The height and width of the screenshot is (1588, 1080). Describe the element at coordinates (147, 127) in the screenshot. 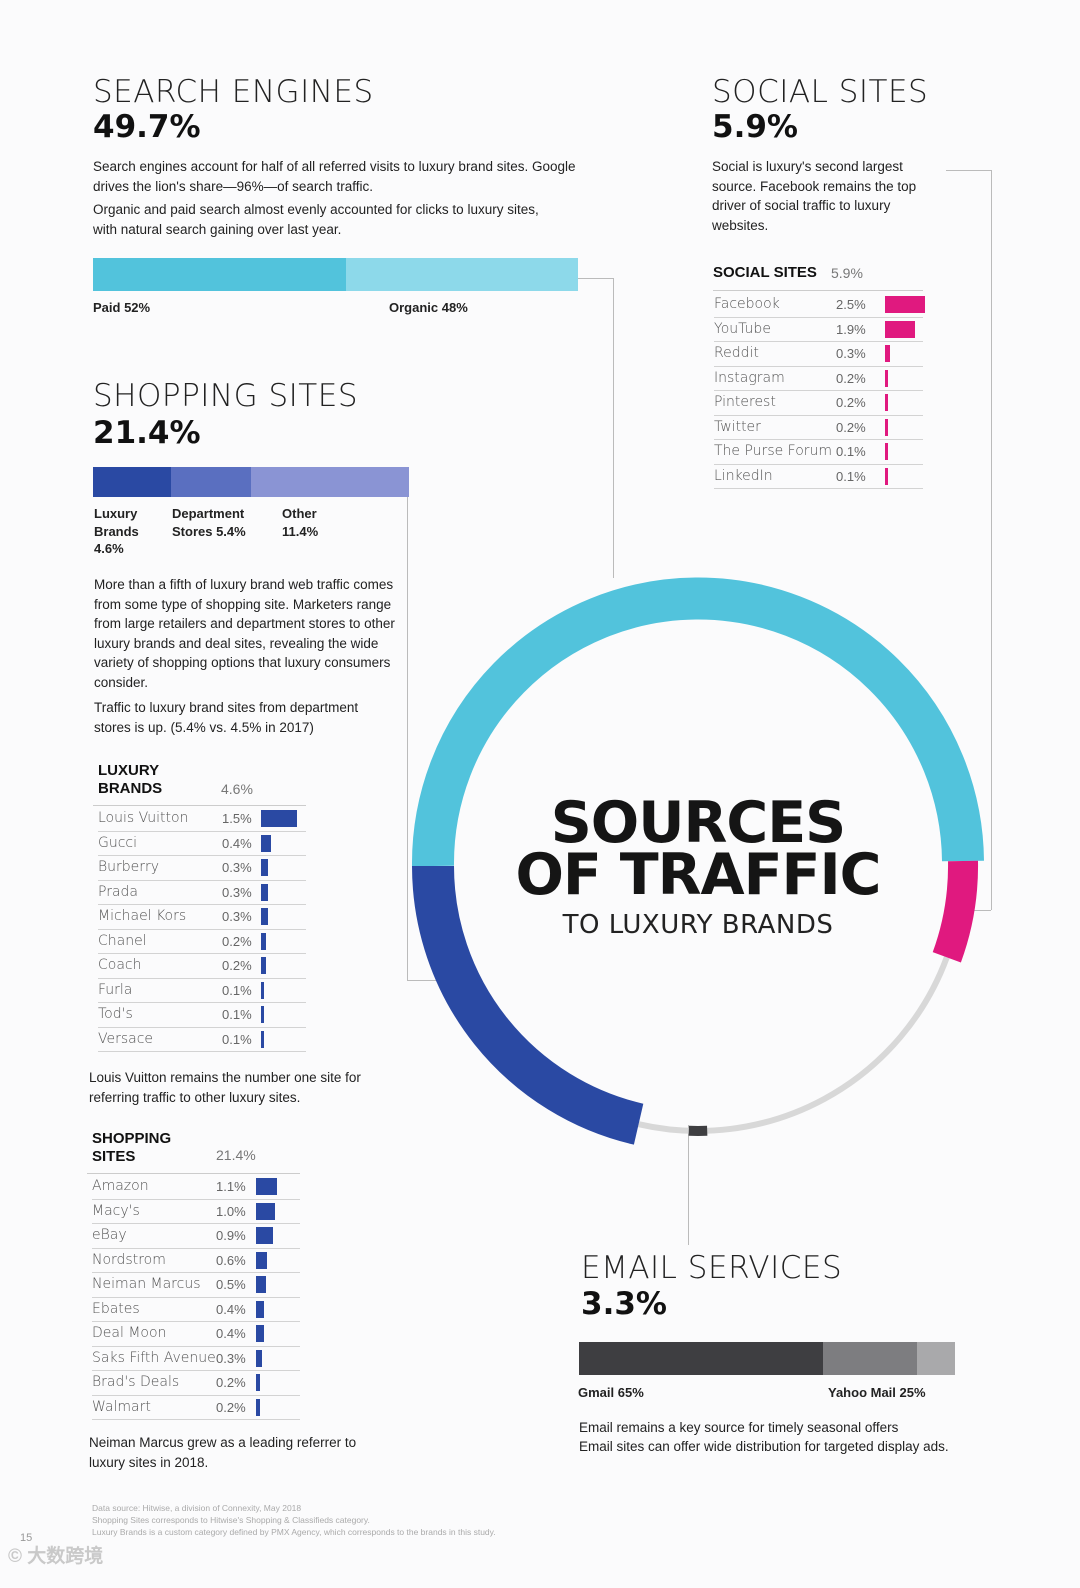

I see `search-pct: 49.7%` at that location.